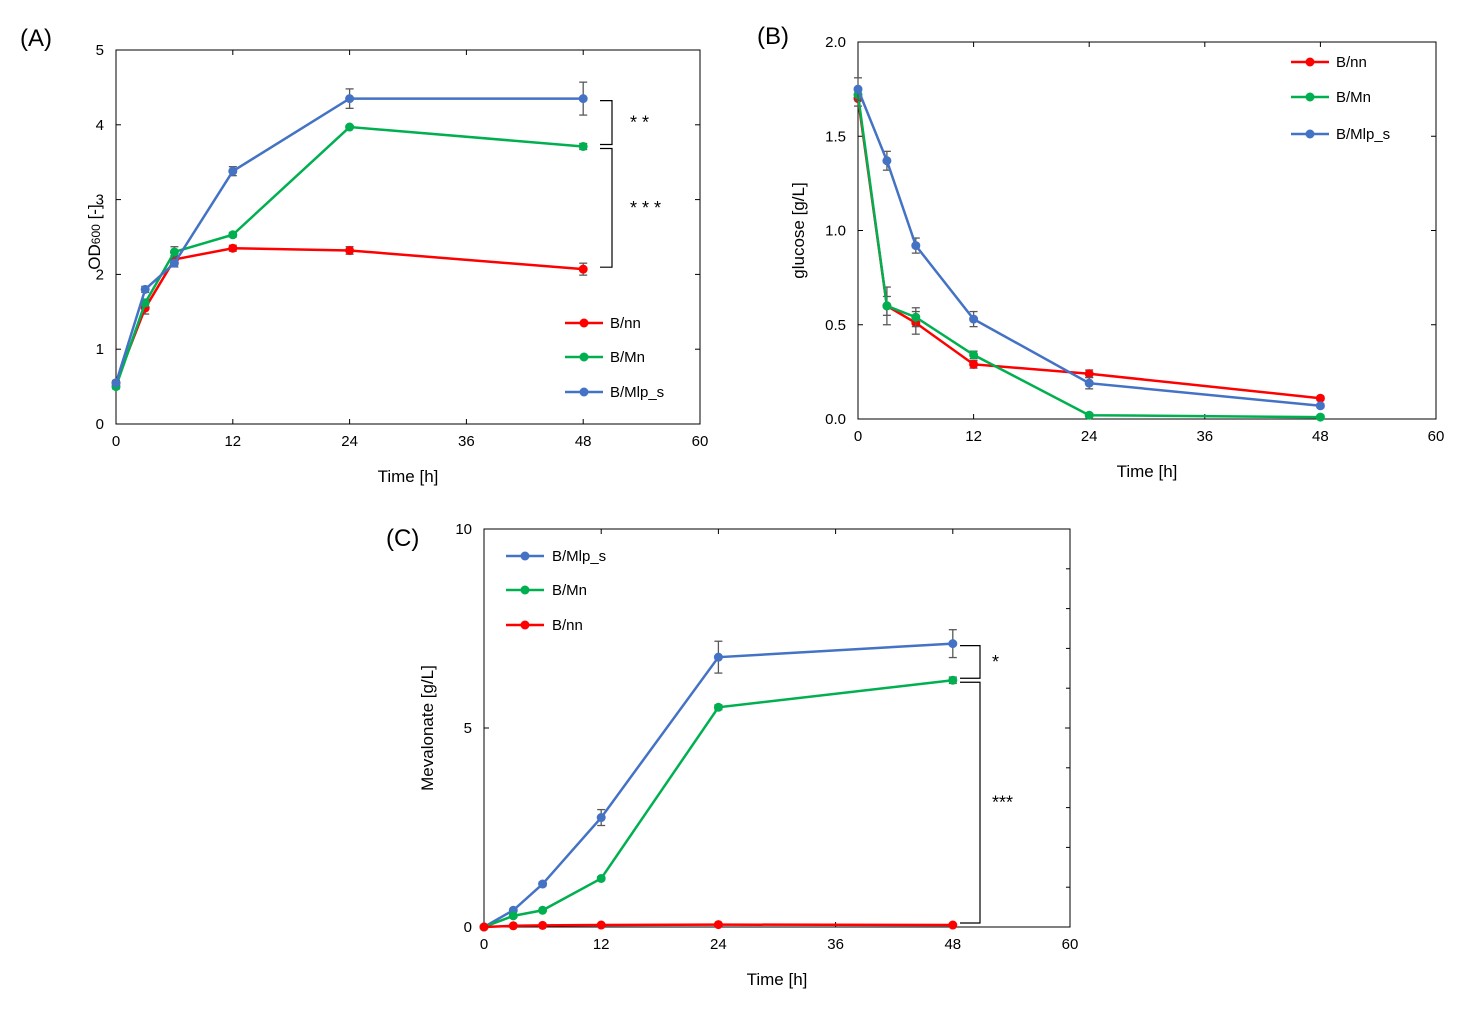 This screenshot has width=1476, height=1009. Describe the element at coordinates (835, 419) in the screenshot. I see `y-tick-label: 0.0` at that location.